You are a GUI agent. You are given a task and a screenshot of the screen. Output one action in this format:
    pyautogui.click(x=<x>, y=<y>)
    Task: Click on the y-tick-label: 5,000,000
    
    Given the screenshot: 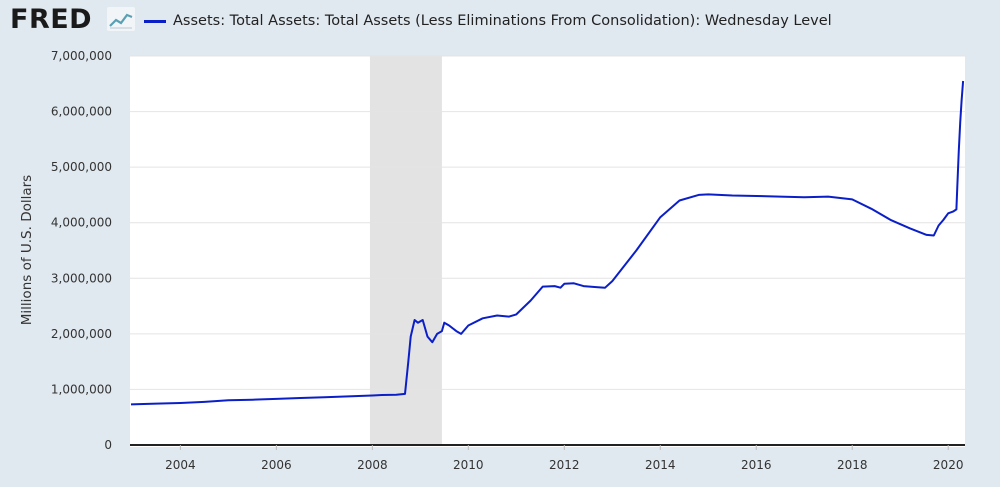 What is the action you would take?
    pyautogui.click(x=81, y=167)
    